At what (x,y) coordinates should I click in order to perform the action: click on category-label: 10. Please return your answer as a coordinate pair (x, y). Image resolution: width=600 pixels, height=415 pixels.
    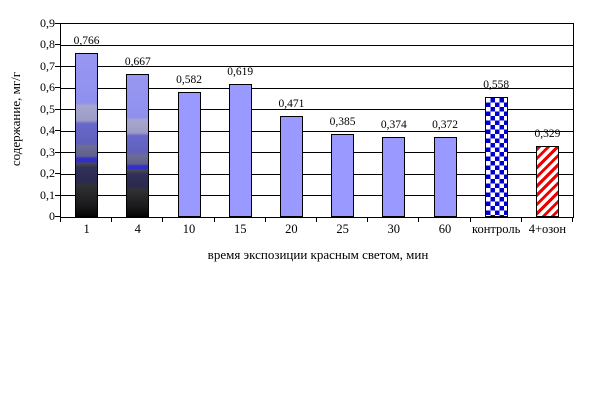
    Looking at the image, I should click on (189, 229).